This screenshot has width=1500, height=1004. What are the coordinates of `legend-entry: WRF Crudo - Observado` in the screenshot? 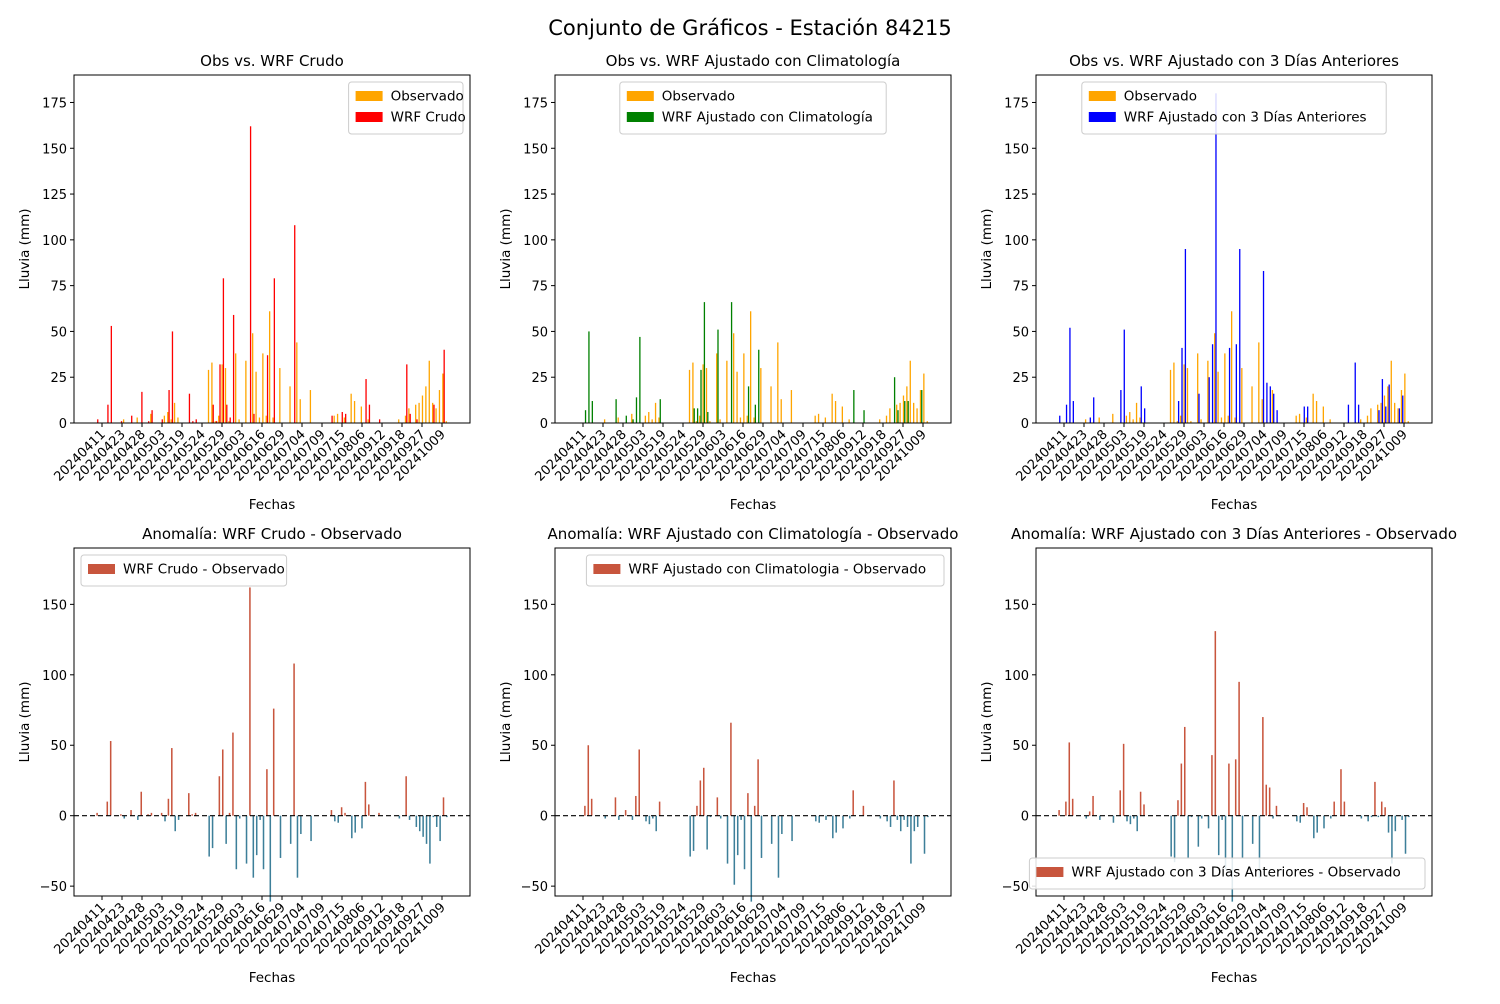 It's located at (204, 570).